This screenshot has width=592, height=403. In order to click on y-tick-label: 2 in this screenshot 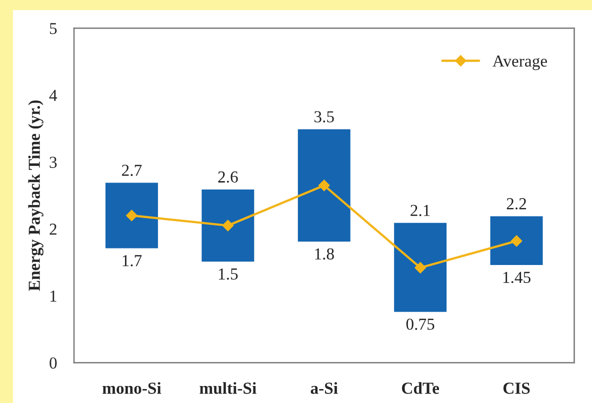, I will do `click(53, 229)`.